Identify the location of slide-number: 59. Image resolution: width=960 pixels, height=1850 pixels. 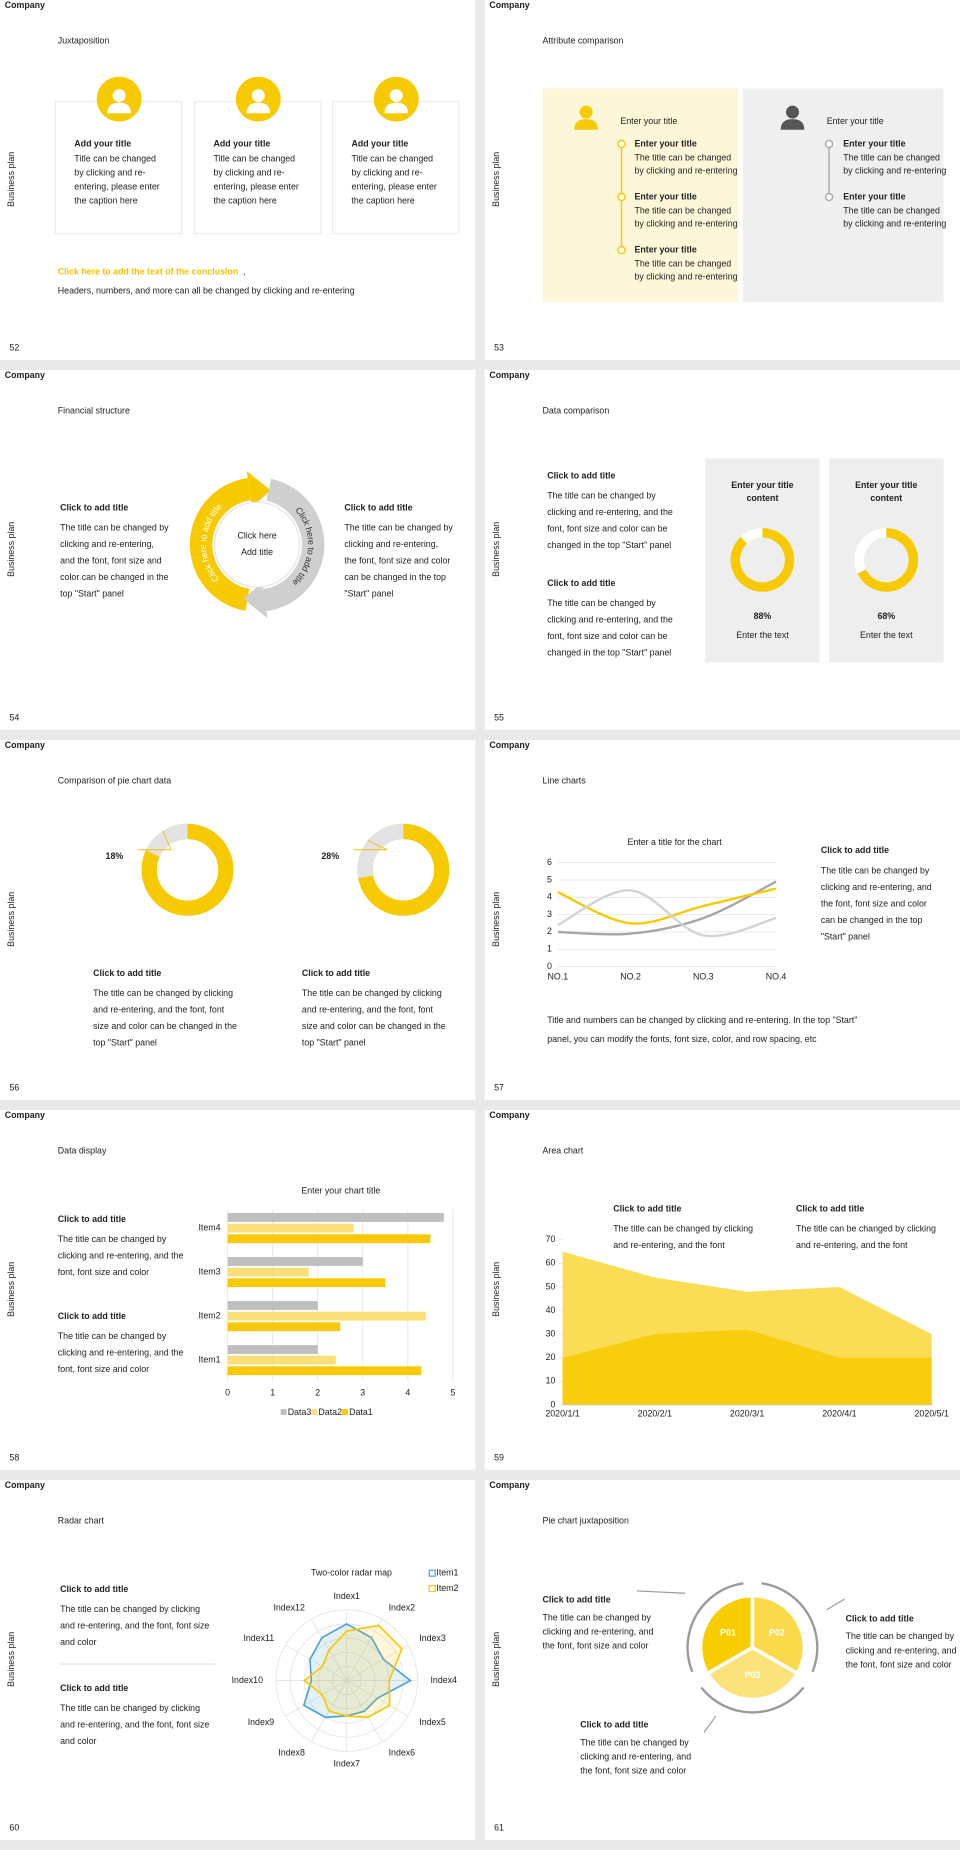
(499, 1457).